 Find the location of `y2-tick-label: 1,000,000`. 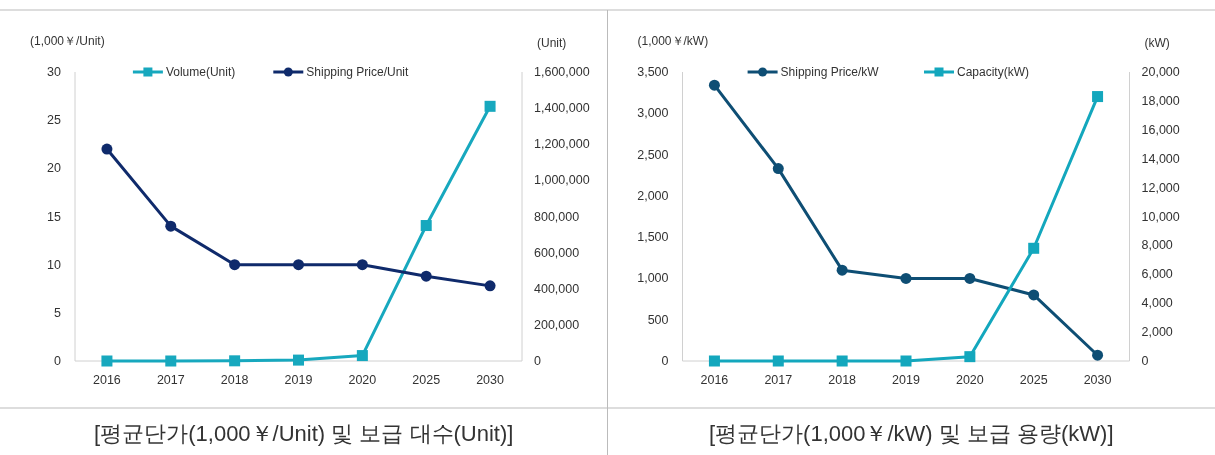

y2-tick-label: 1,000,000 is located at coordinates (562, 180).